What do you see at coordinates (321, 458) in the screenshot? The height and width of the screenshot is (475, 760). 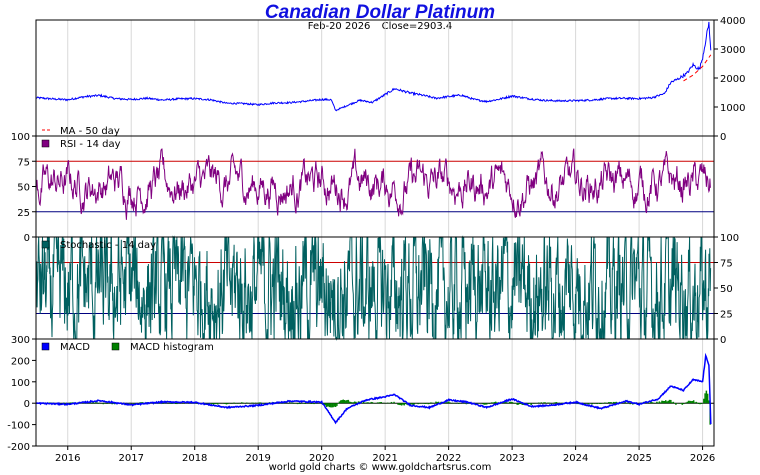 I see `xtick-label-2020: 2020` at bounding box center [321, 458].